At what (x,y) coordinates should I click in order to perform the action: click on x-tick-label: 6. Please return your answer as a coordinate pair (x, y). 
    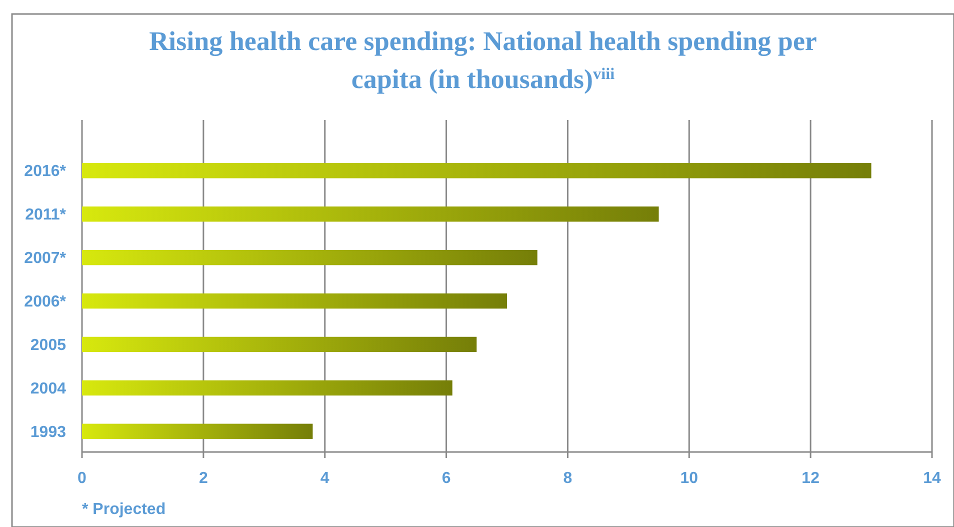
    Looking at the image, I should click on (446, 478).